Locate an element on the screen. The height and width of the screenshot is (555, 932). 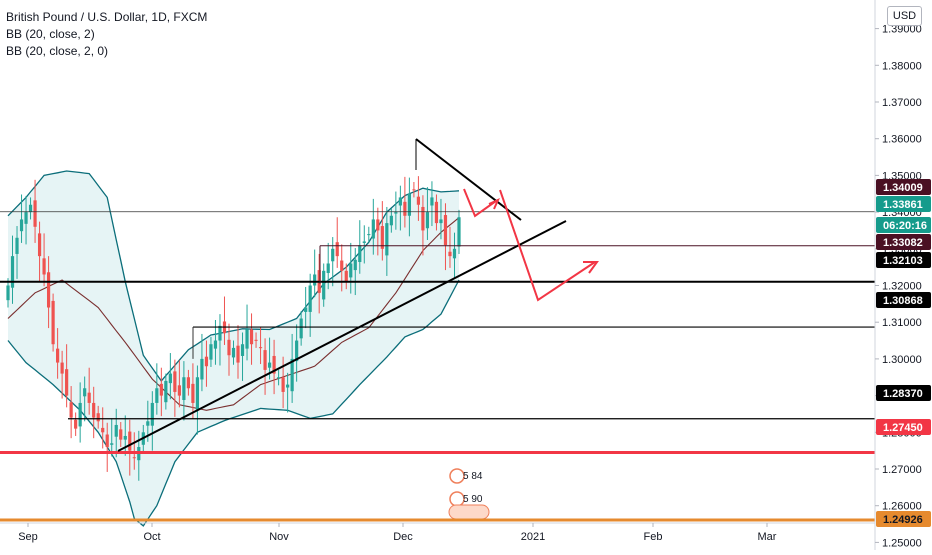
price-tag: 1.28370 is located at coordinates (903, 394).